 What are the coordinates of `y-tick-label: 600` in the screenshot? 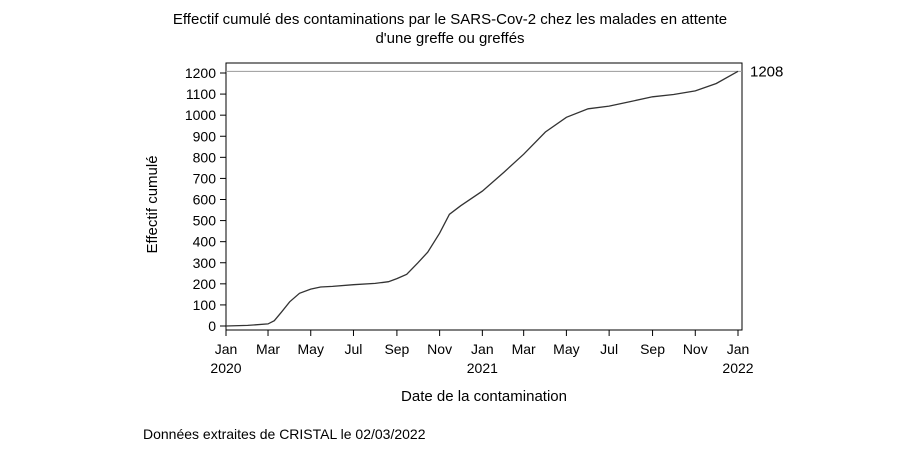 It's located at (205, 200).